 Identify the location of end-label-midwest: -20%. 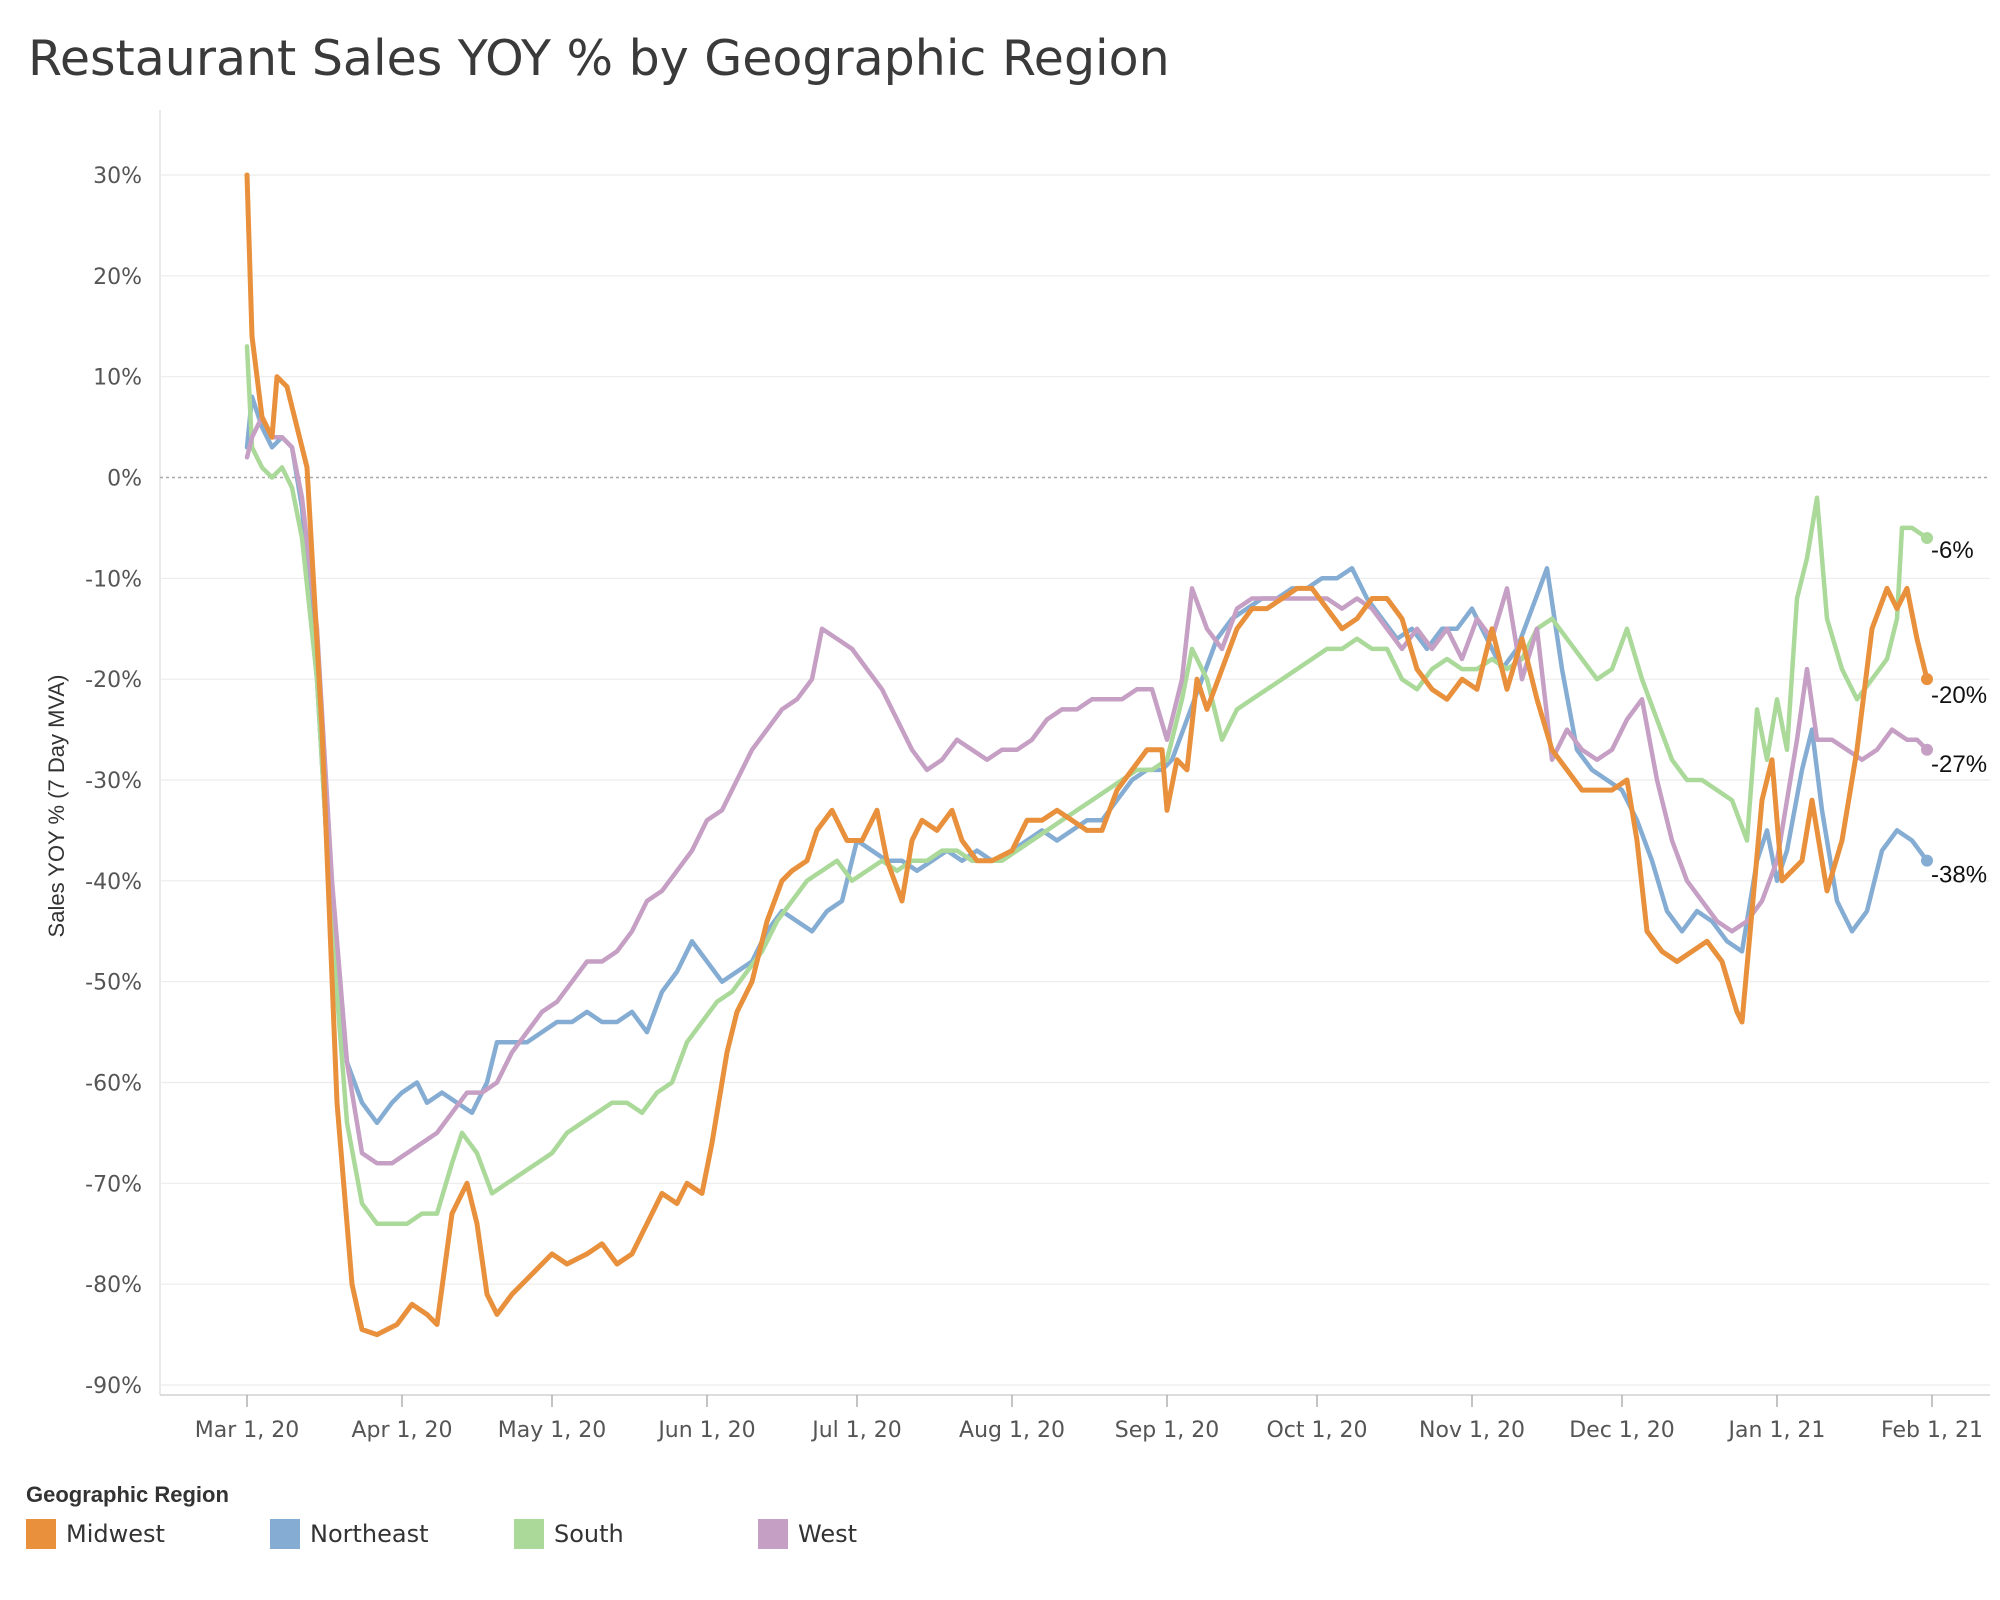
(1959, 695).